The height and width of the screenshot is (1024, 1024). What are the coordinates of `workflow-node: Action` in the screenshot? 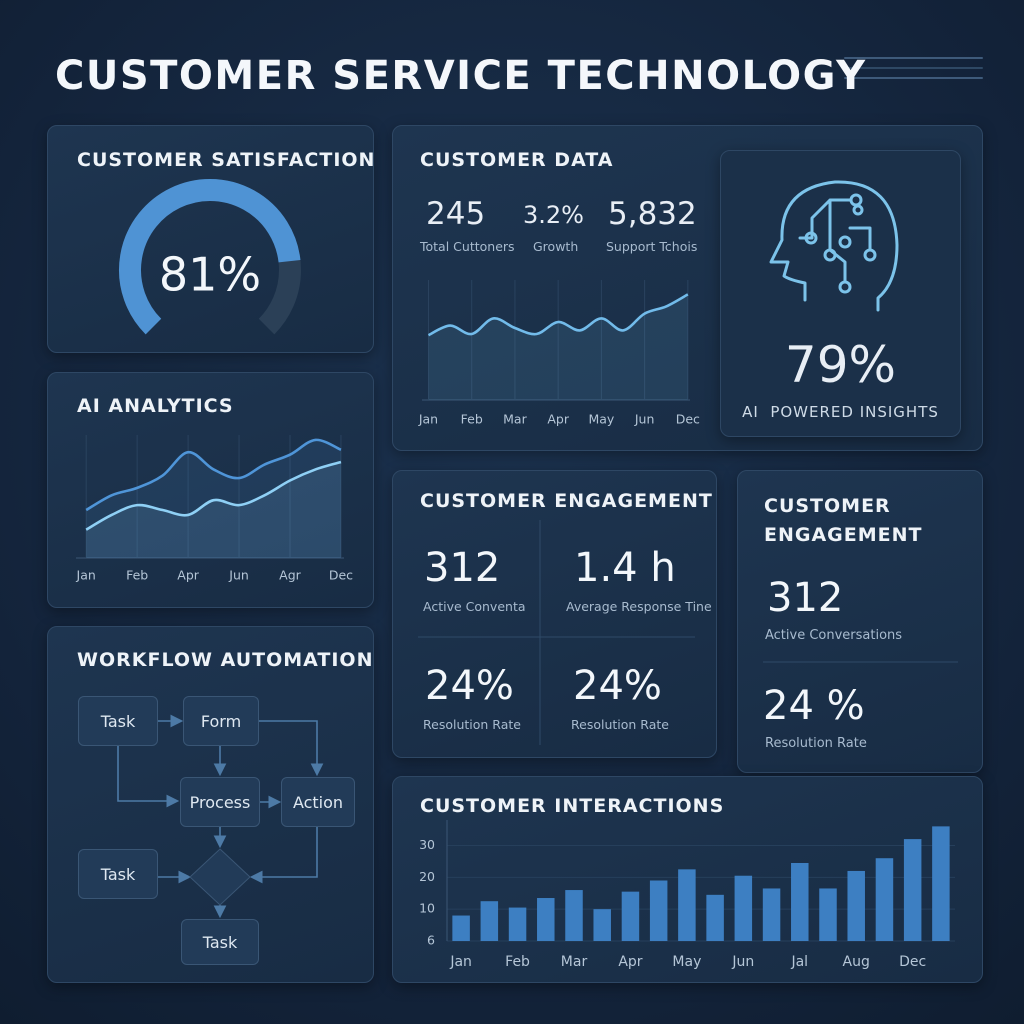 It's located at (318, 802).